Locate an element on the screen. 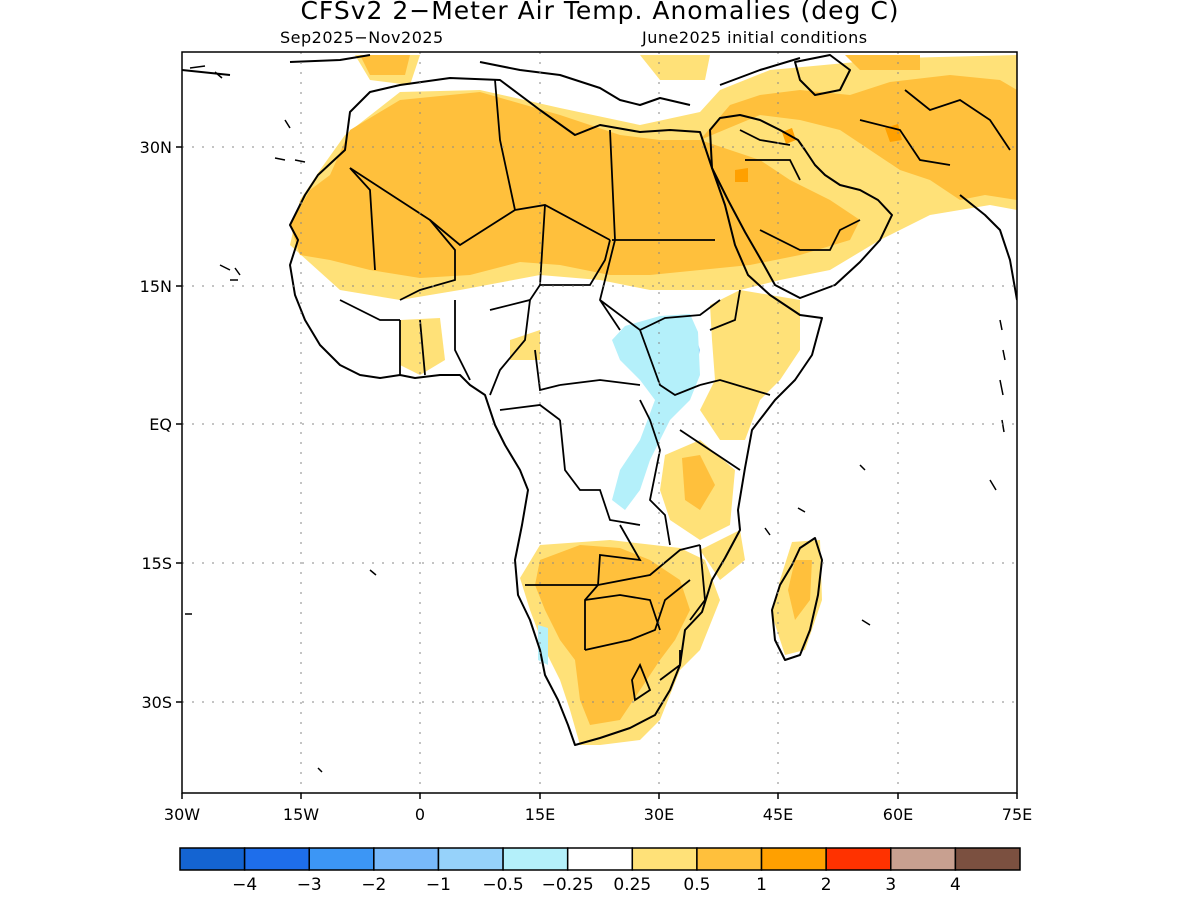 The width and height of the screenshot is (1200, 900). x-tick-label: 15W is located at coordinates (301, 814).